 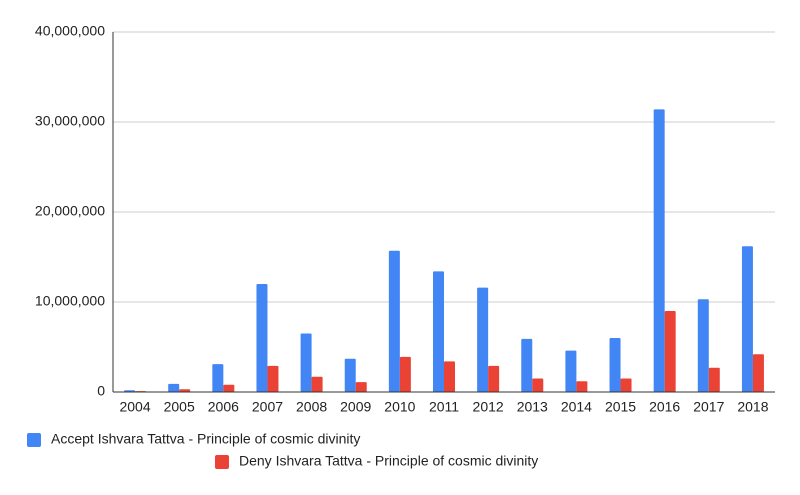 I want to click on x-tick-label: 2005, so click(x=179, y=407).